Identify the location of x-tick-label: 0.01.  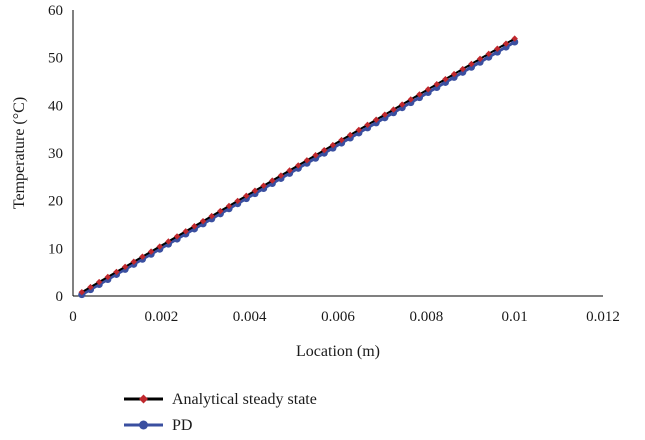
(515, 317).